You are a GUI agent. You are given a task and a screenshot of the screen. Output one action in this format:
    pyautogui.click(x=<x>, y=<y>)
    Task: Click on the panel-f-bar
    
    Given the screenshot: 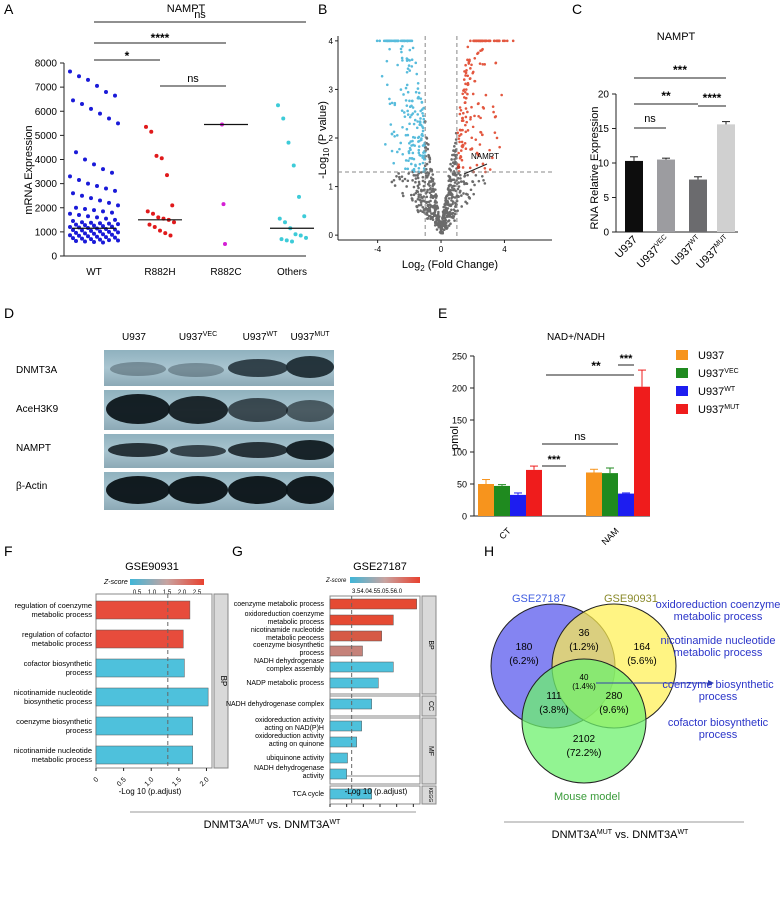 What is the action you would take?
    pyautogui.click(x=152, y=697)
    